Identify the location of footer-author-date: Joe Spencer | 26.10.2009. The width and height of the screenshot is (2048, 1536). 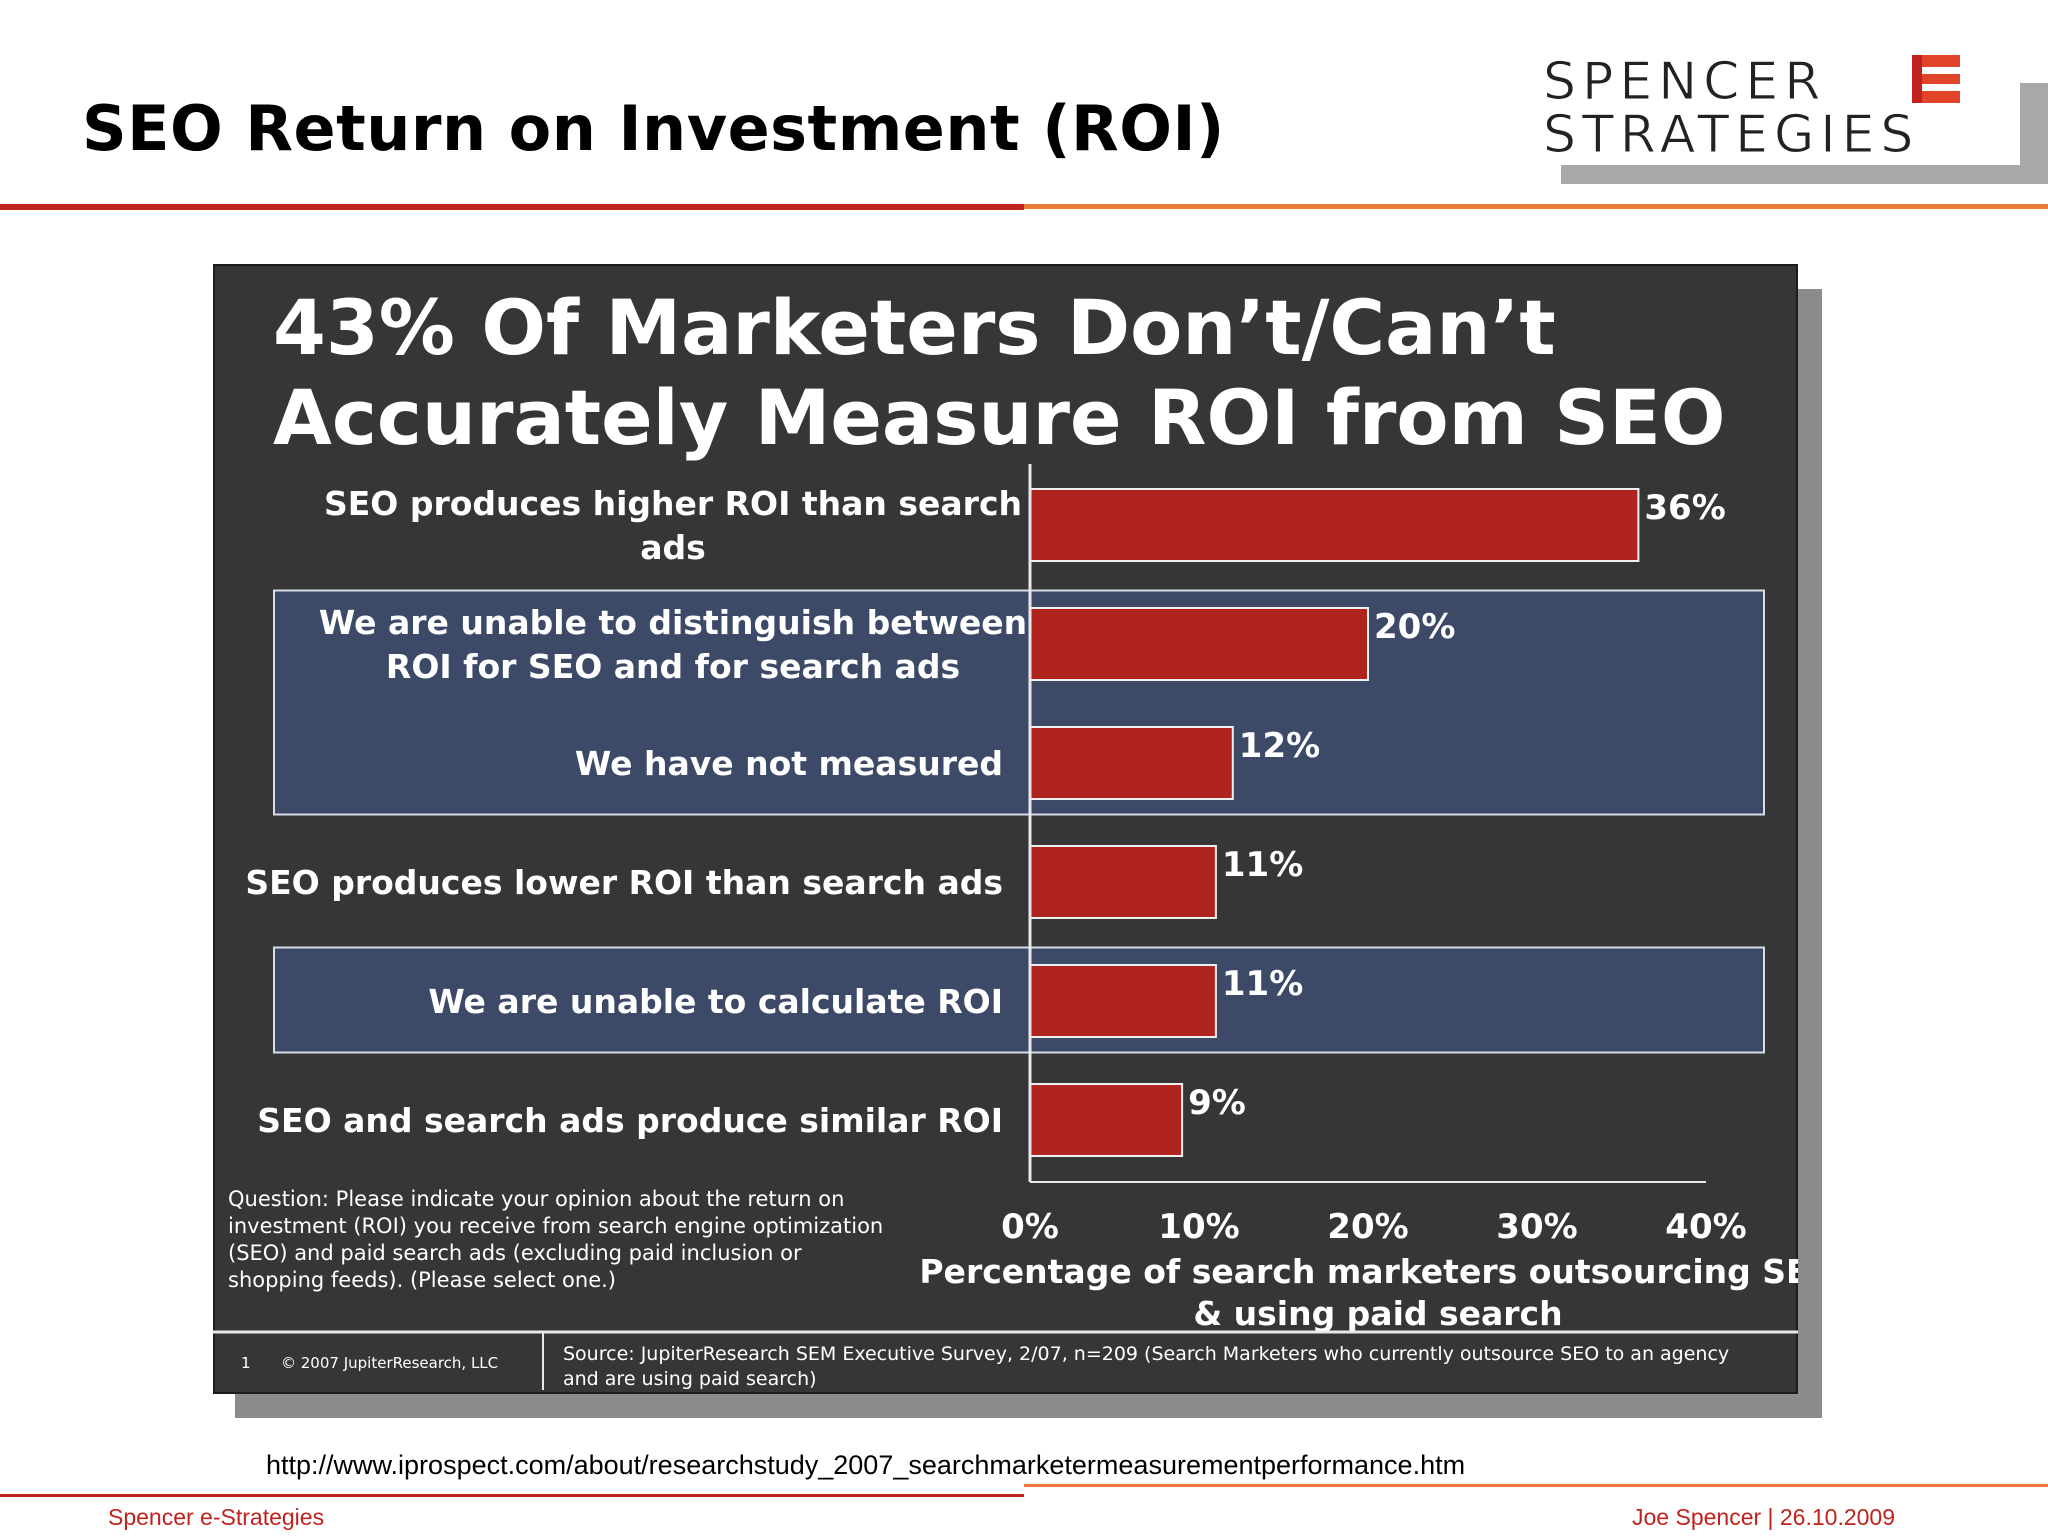
(1764, 1517).